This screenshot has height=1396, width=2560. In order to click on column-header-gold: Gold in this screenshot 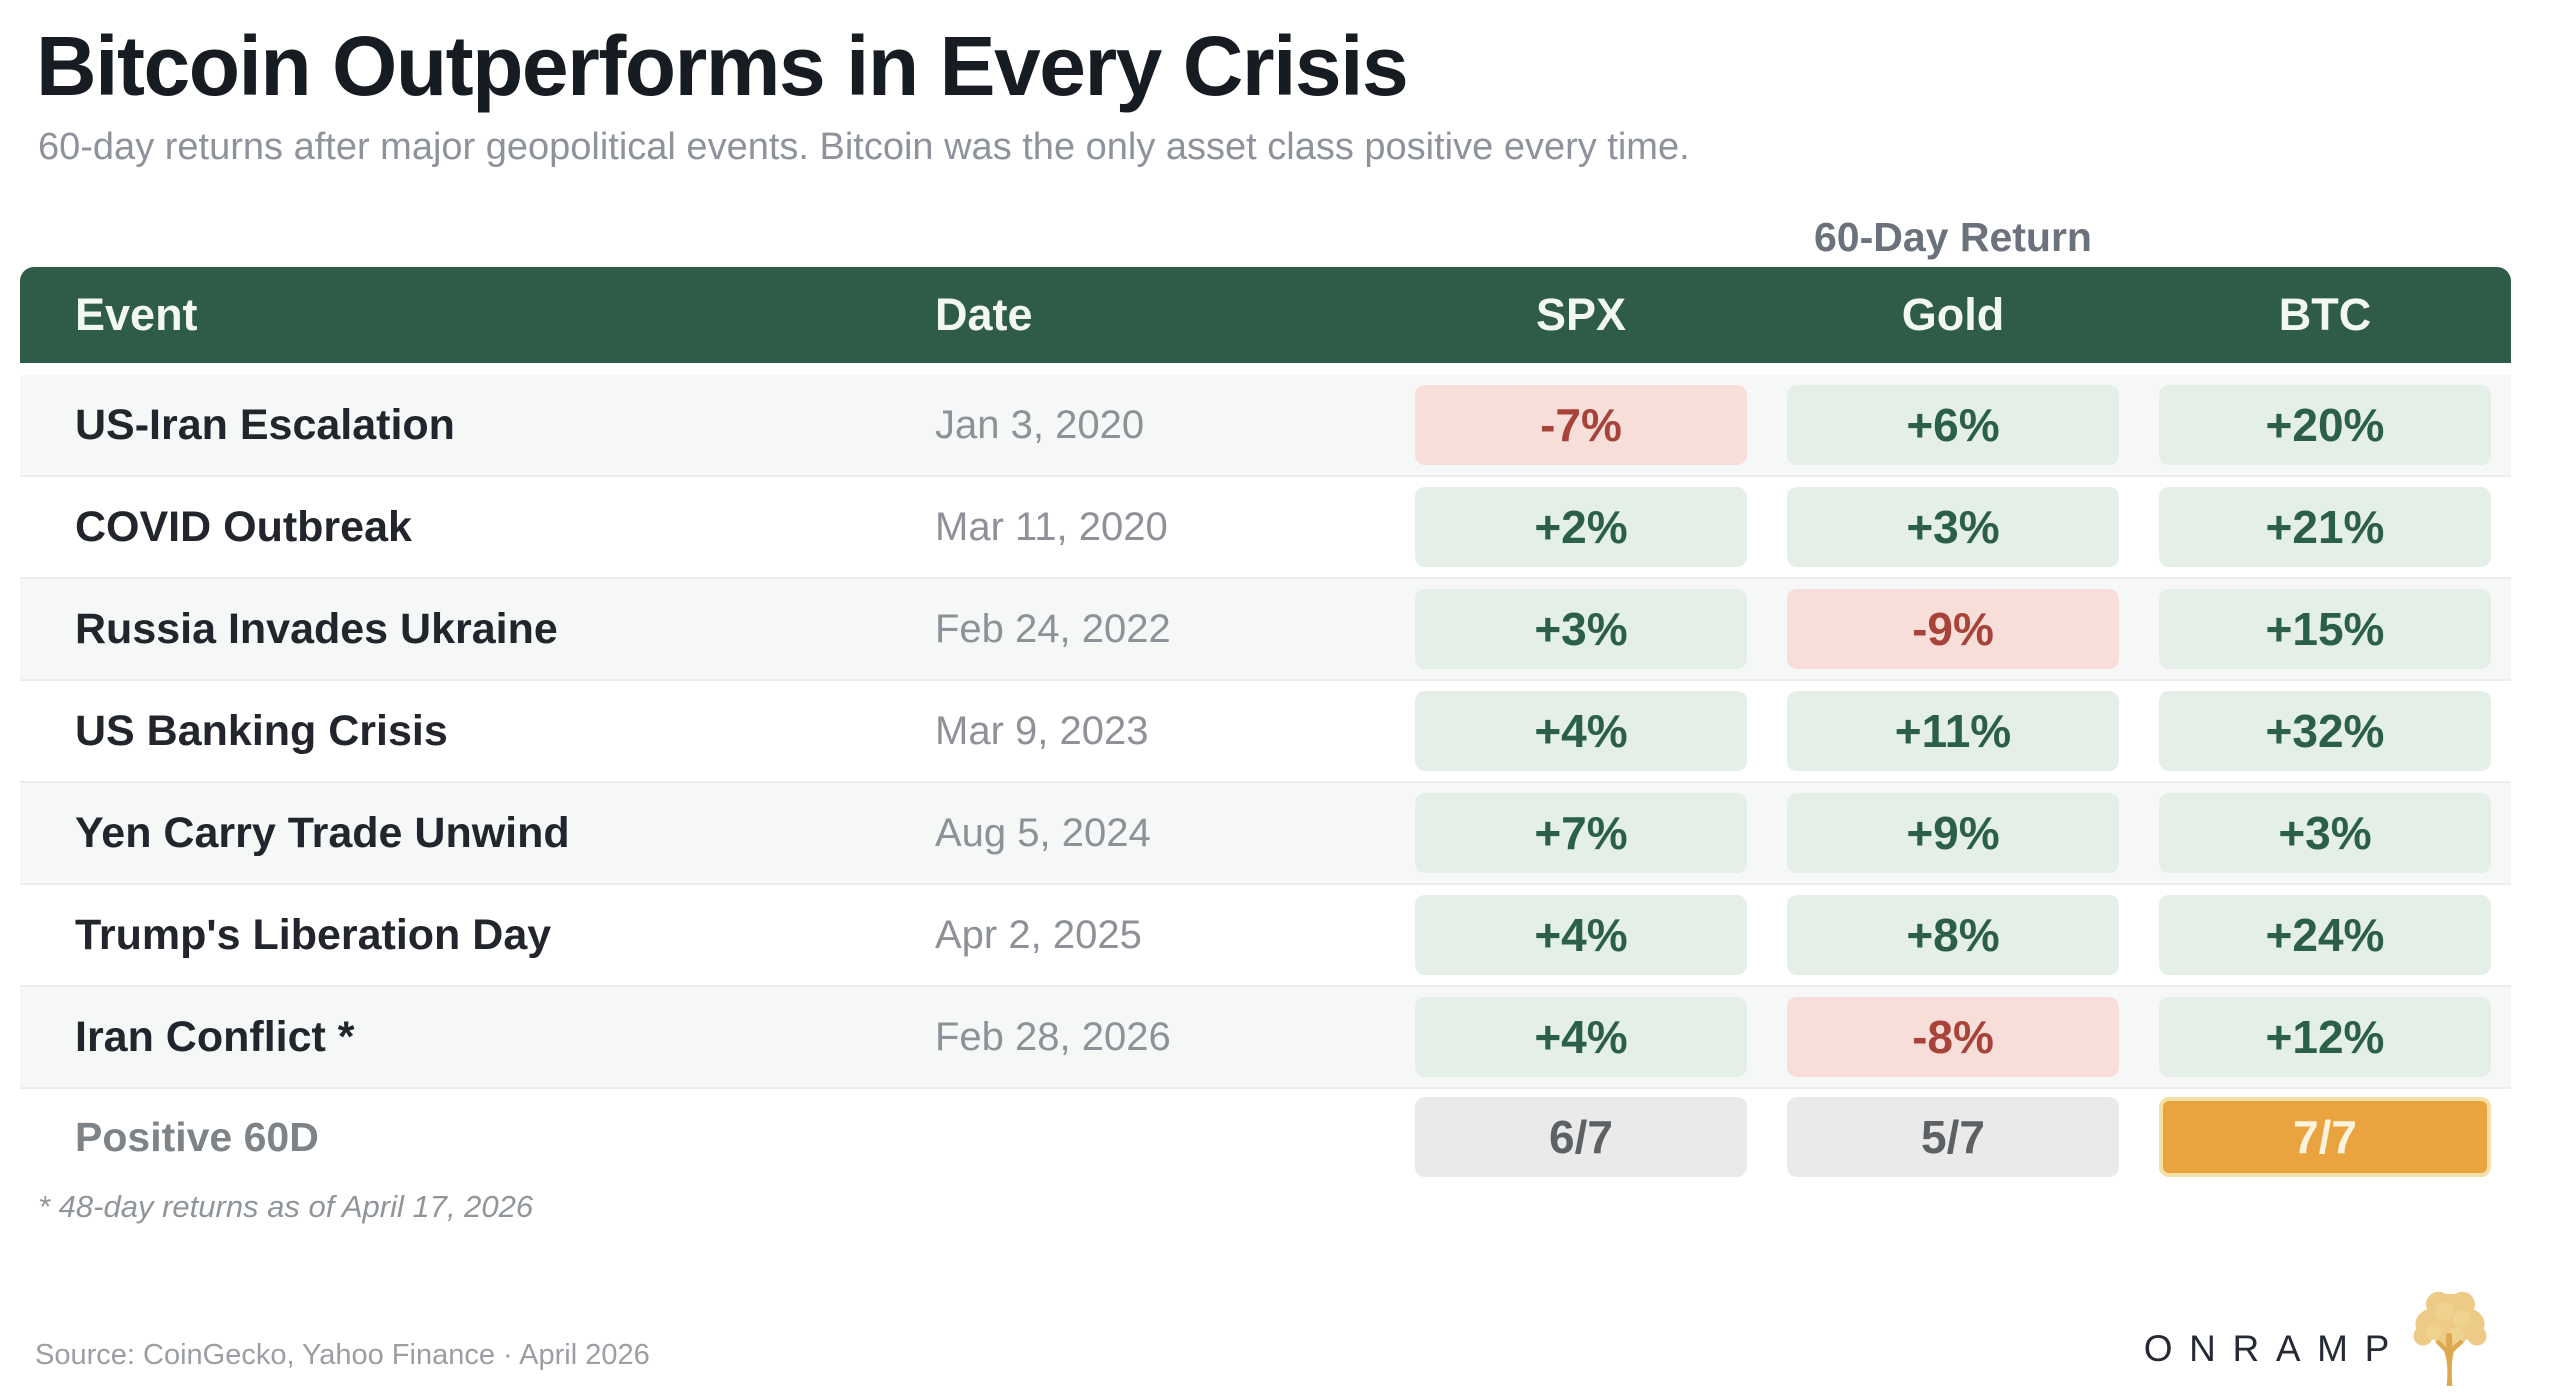, I will do `click(1953, 315)`.